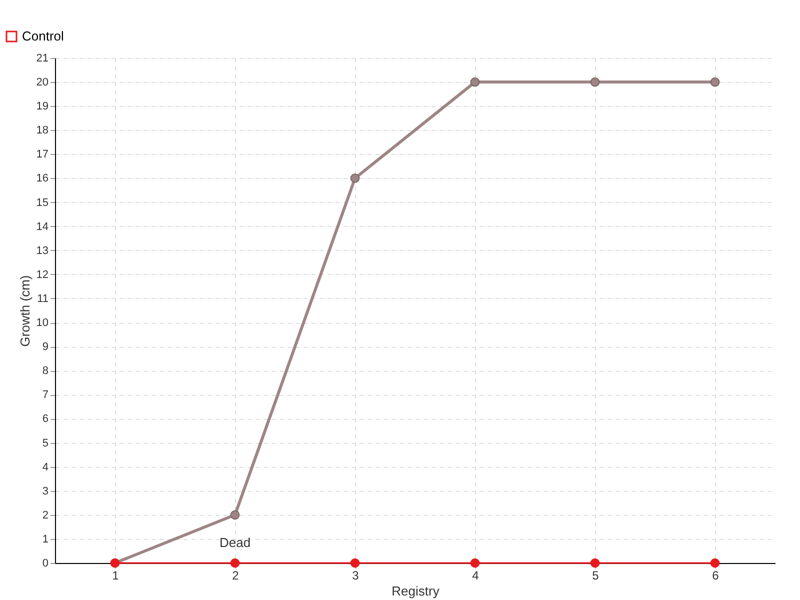 The height and width of the screenshot is (600, 800). I want to click on y-tick-label: 12, so click(42, 274).